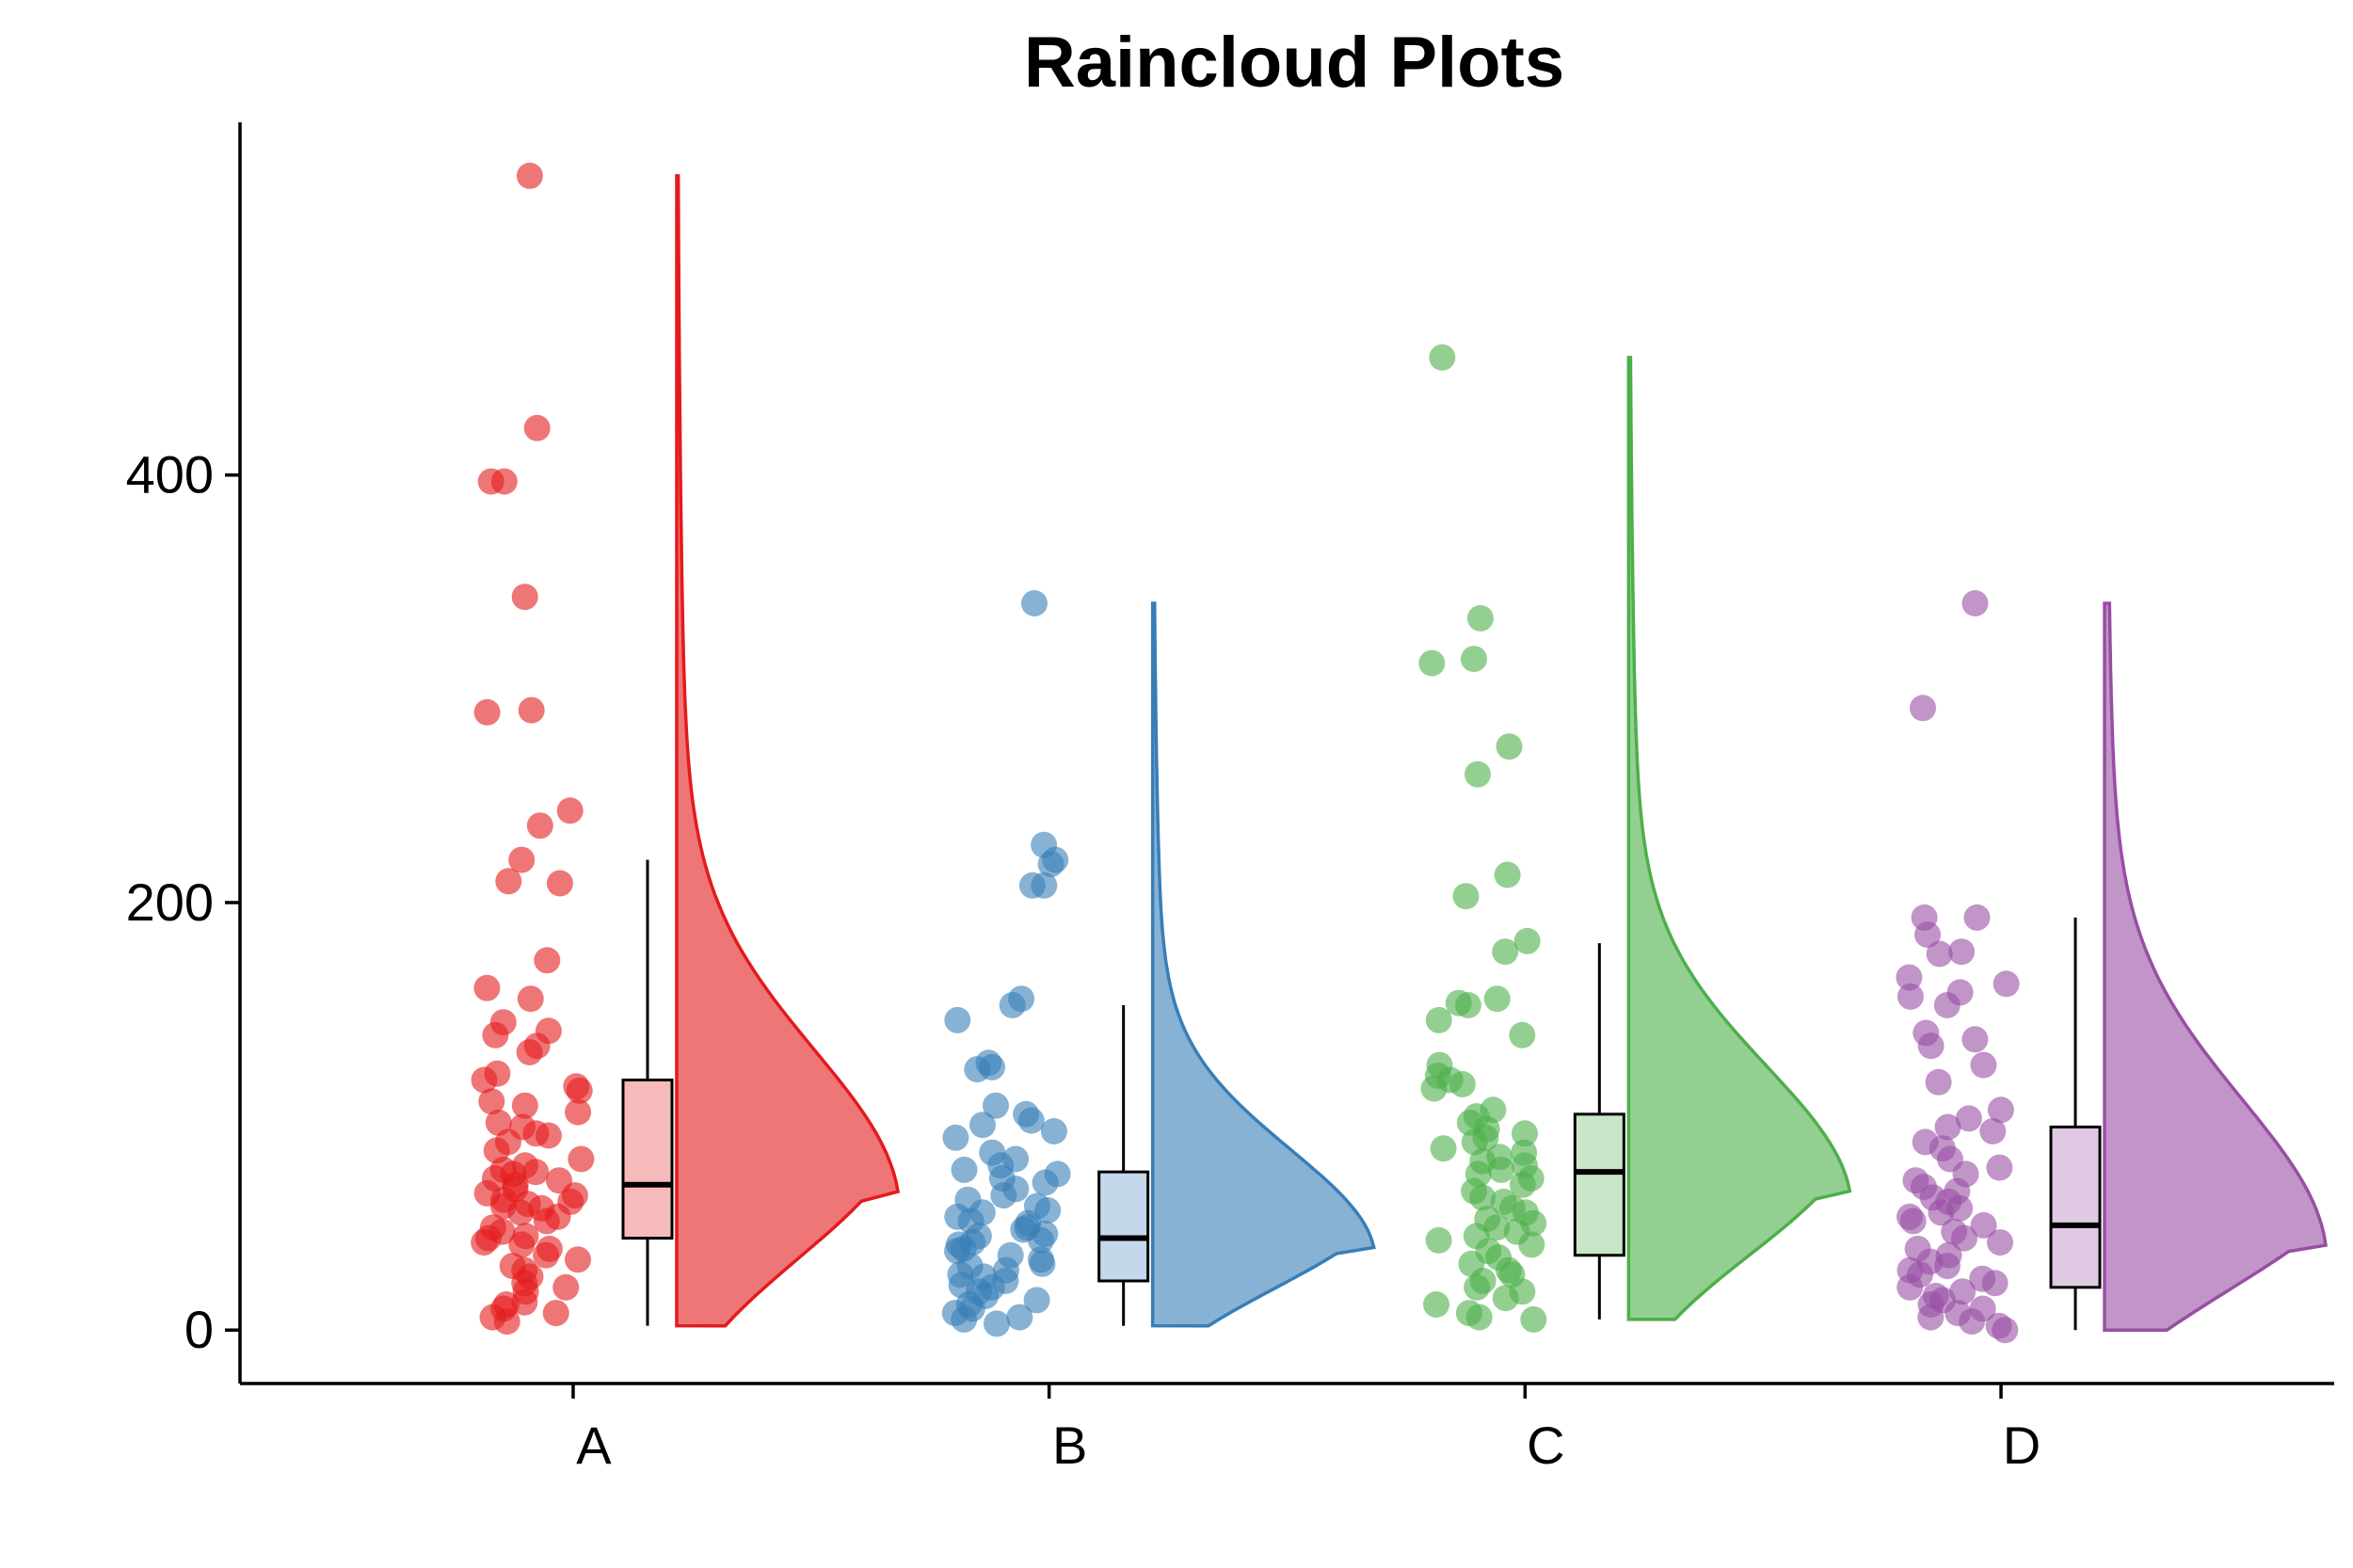  I want to click on group-a, so click(686, 749).